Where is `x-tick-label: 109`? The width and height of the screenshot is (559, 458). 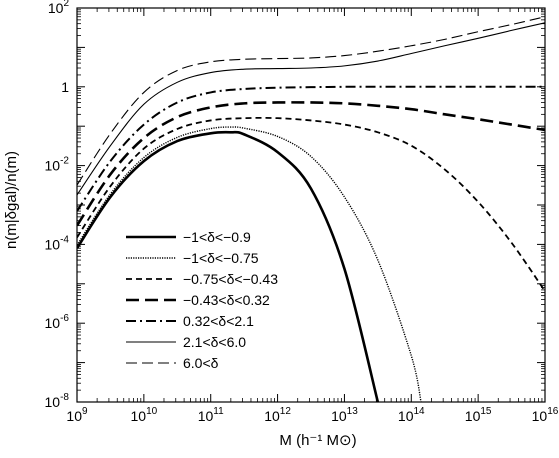 x-tick-label: 109 is located at coordinates (77, 415).